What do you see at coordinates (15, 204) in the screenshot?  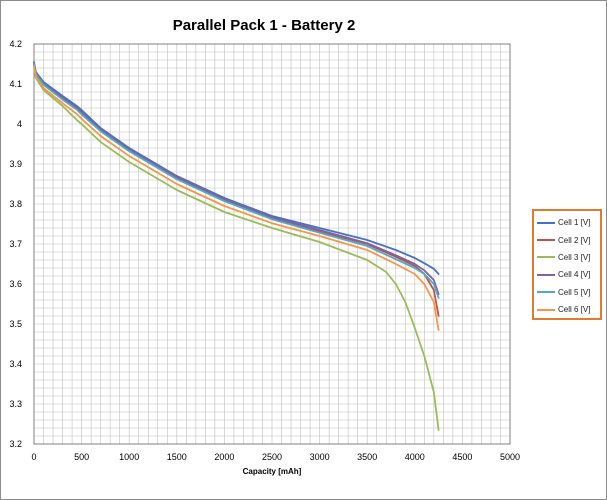 I see `y-tick-label: 3.8` at bounding box center [15, 204].